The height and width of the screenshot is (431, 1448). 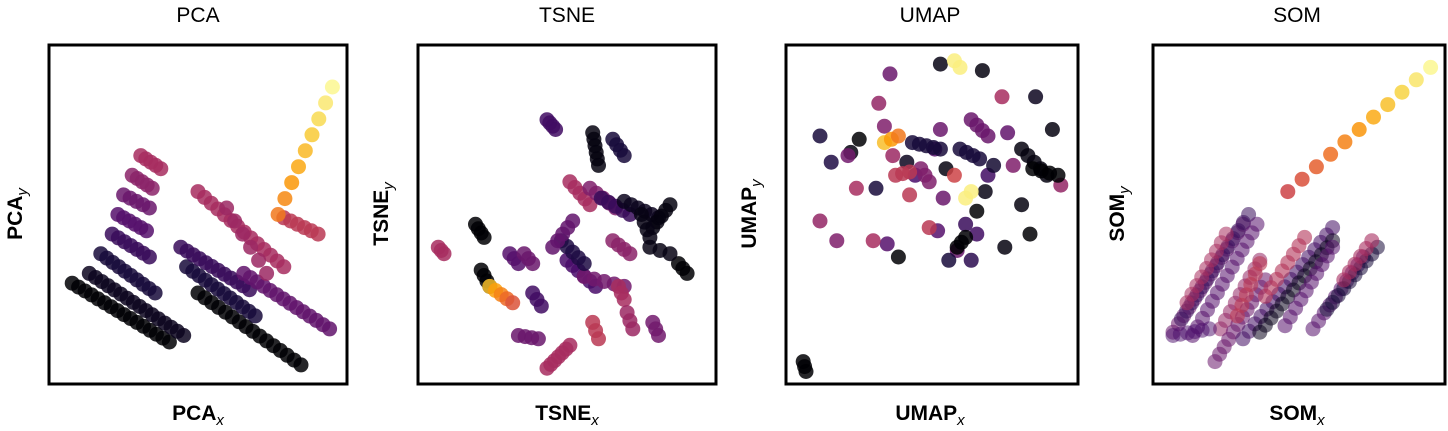 What do you see at coordinates (1297, 15) in the screenshot?
I see `som-title: SOM` at bounding box center [1297, 15].